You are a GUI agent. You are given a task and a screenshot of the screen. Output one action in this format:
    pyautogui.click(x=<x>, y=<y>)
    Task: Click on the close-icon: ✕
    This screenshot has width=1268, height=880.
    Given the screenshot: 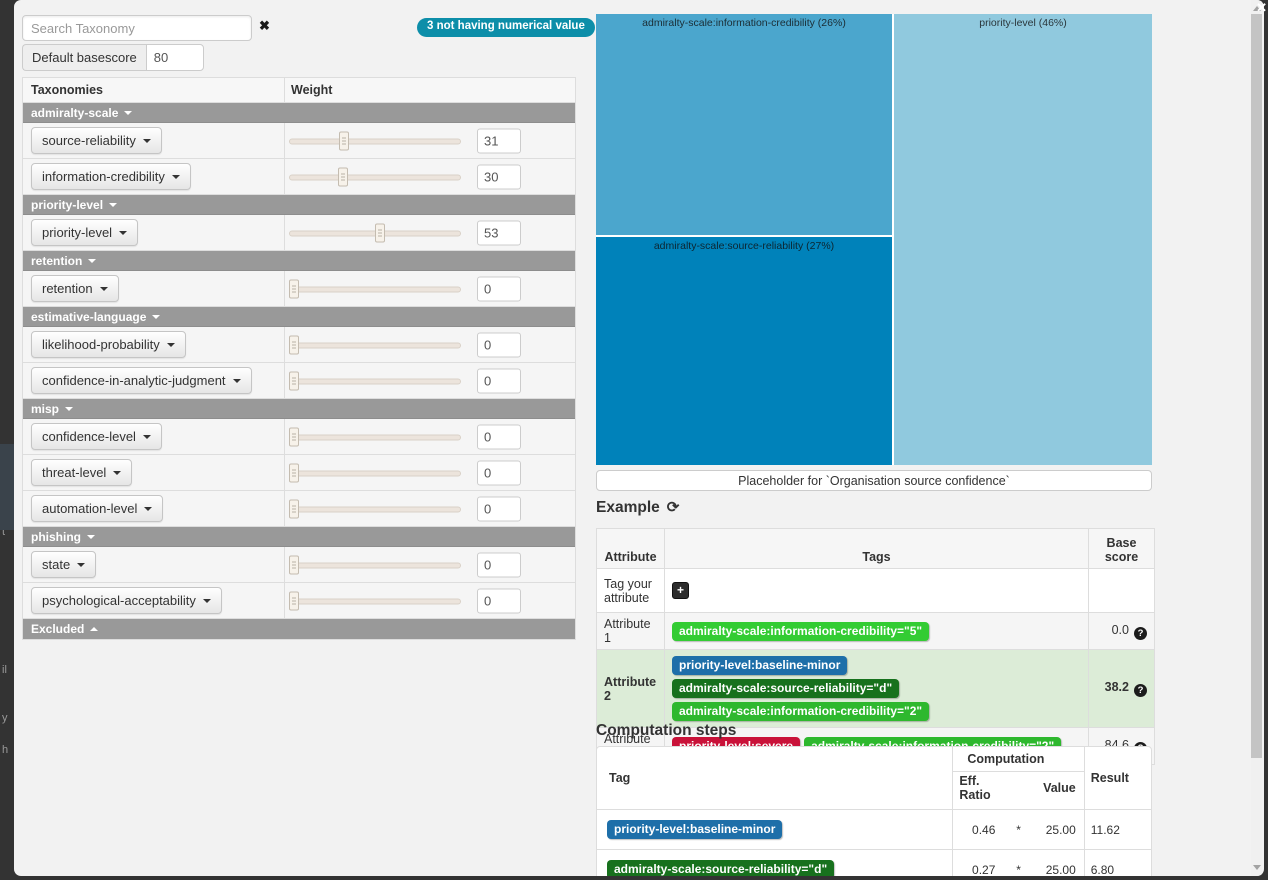 What is the action you would take?
    pyautogui.click(x=1261, y=7)
    